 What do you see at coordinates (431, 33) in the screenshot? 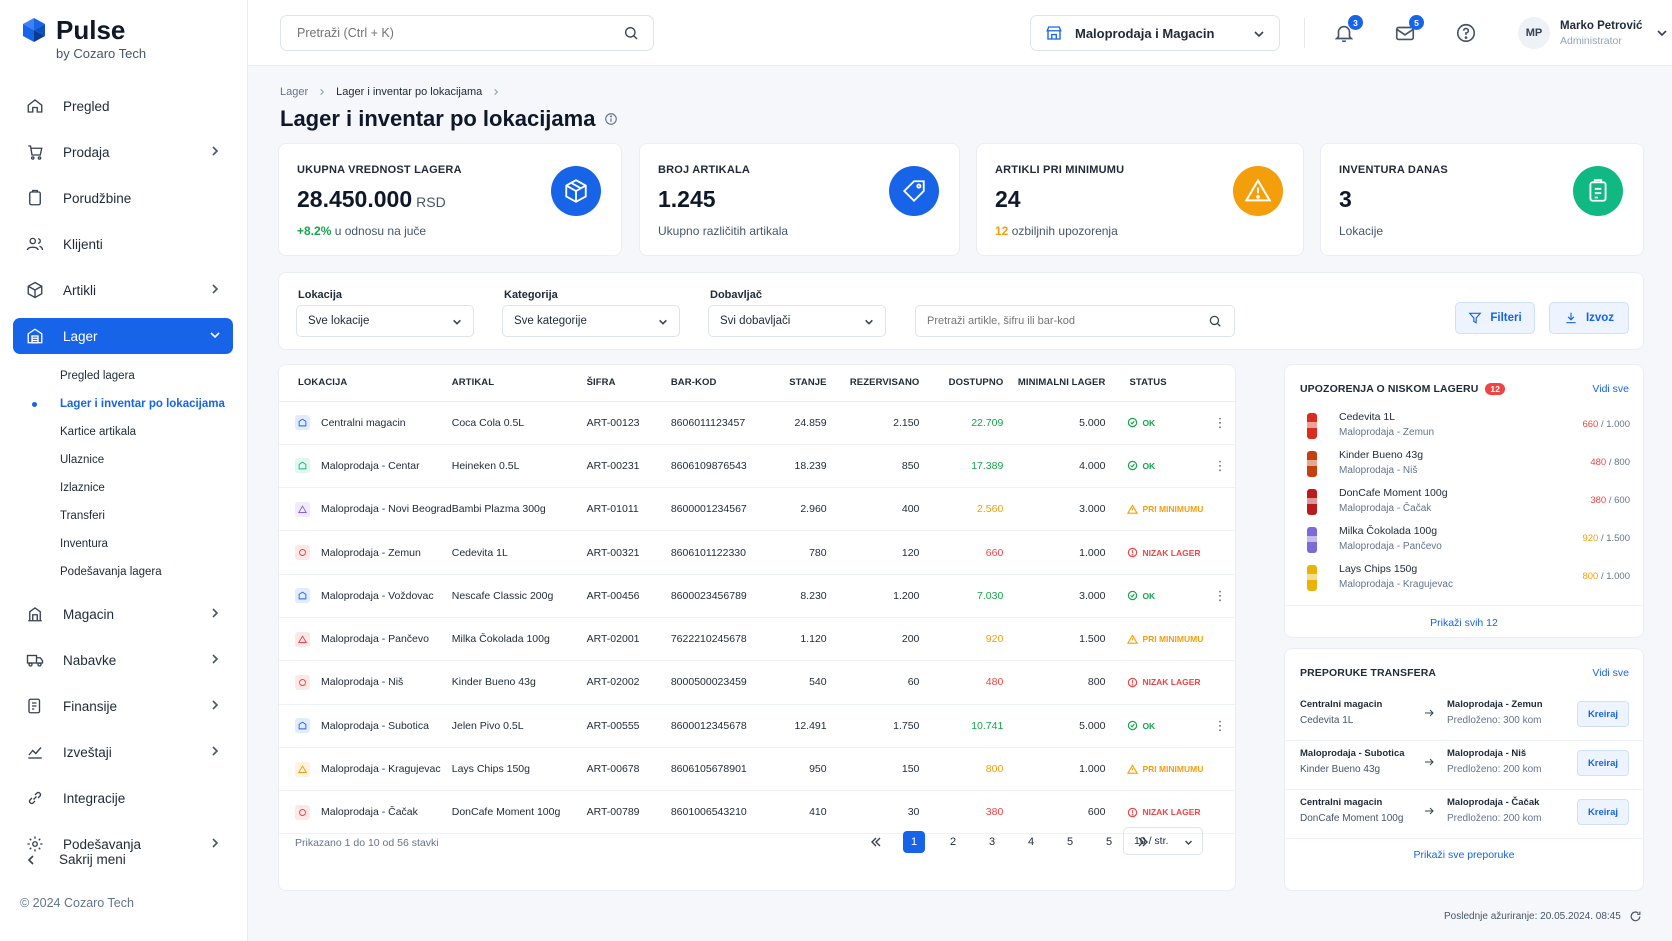
I see `global-search-input` at bounding box center [431, 33].